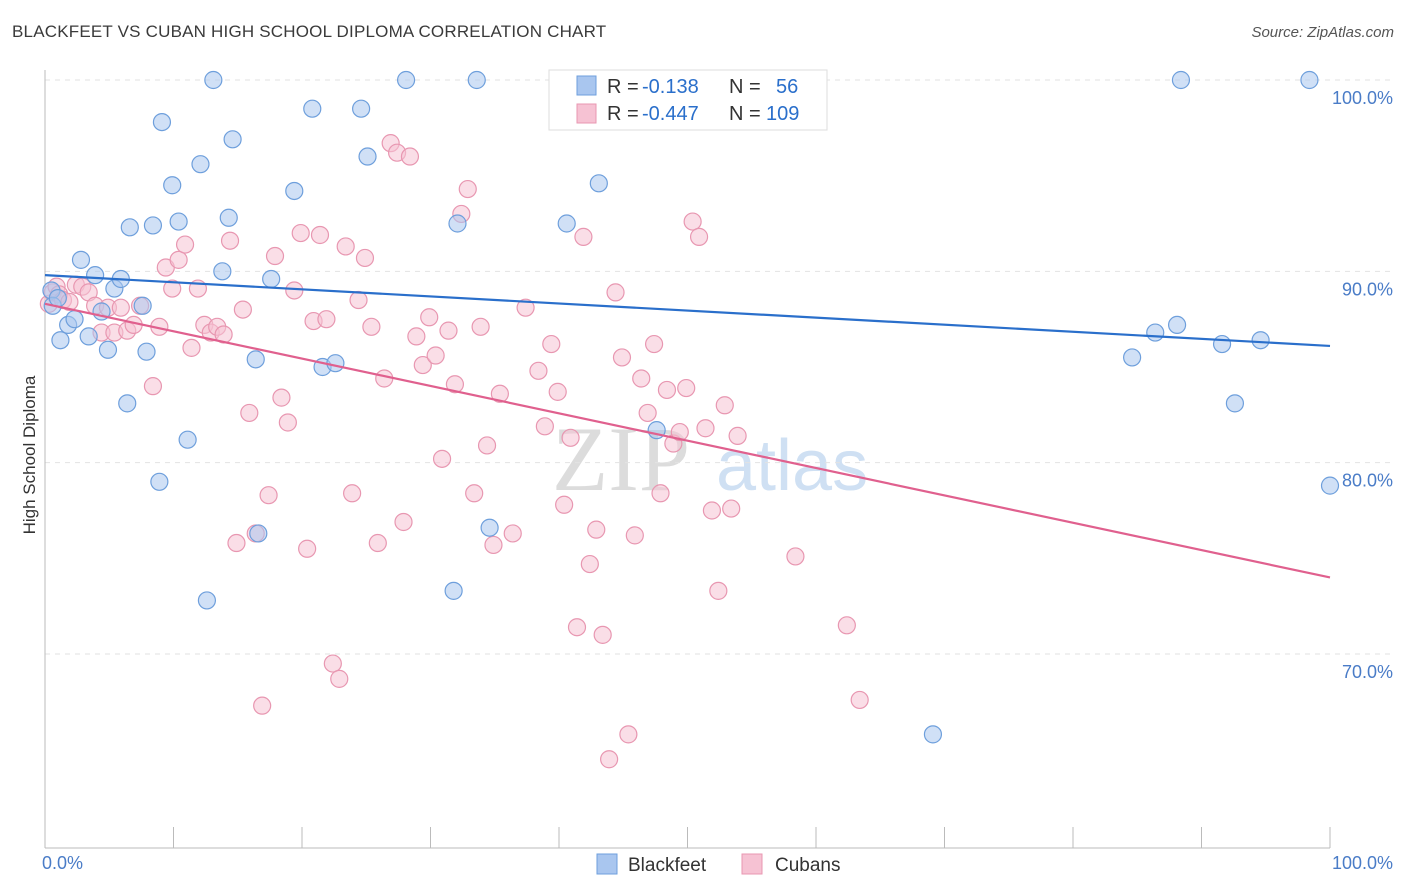 The width and height of the screenshot is (1406, 892). I want to click on blackfeet-trend-line, so click(687, 311).